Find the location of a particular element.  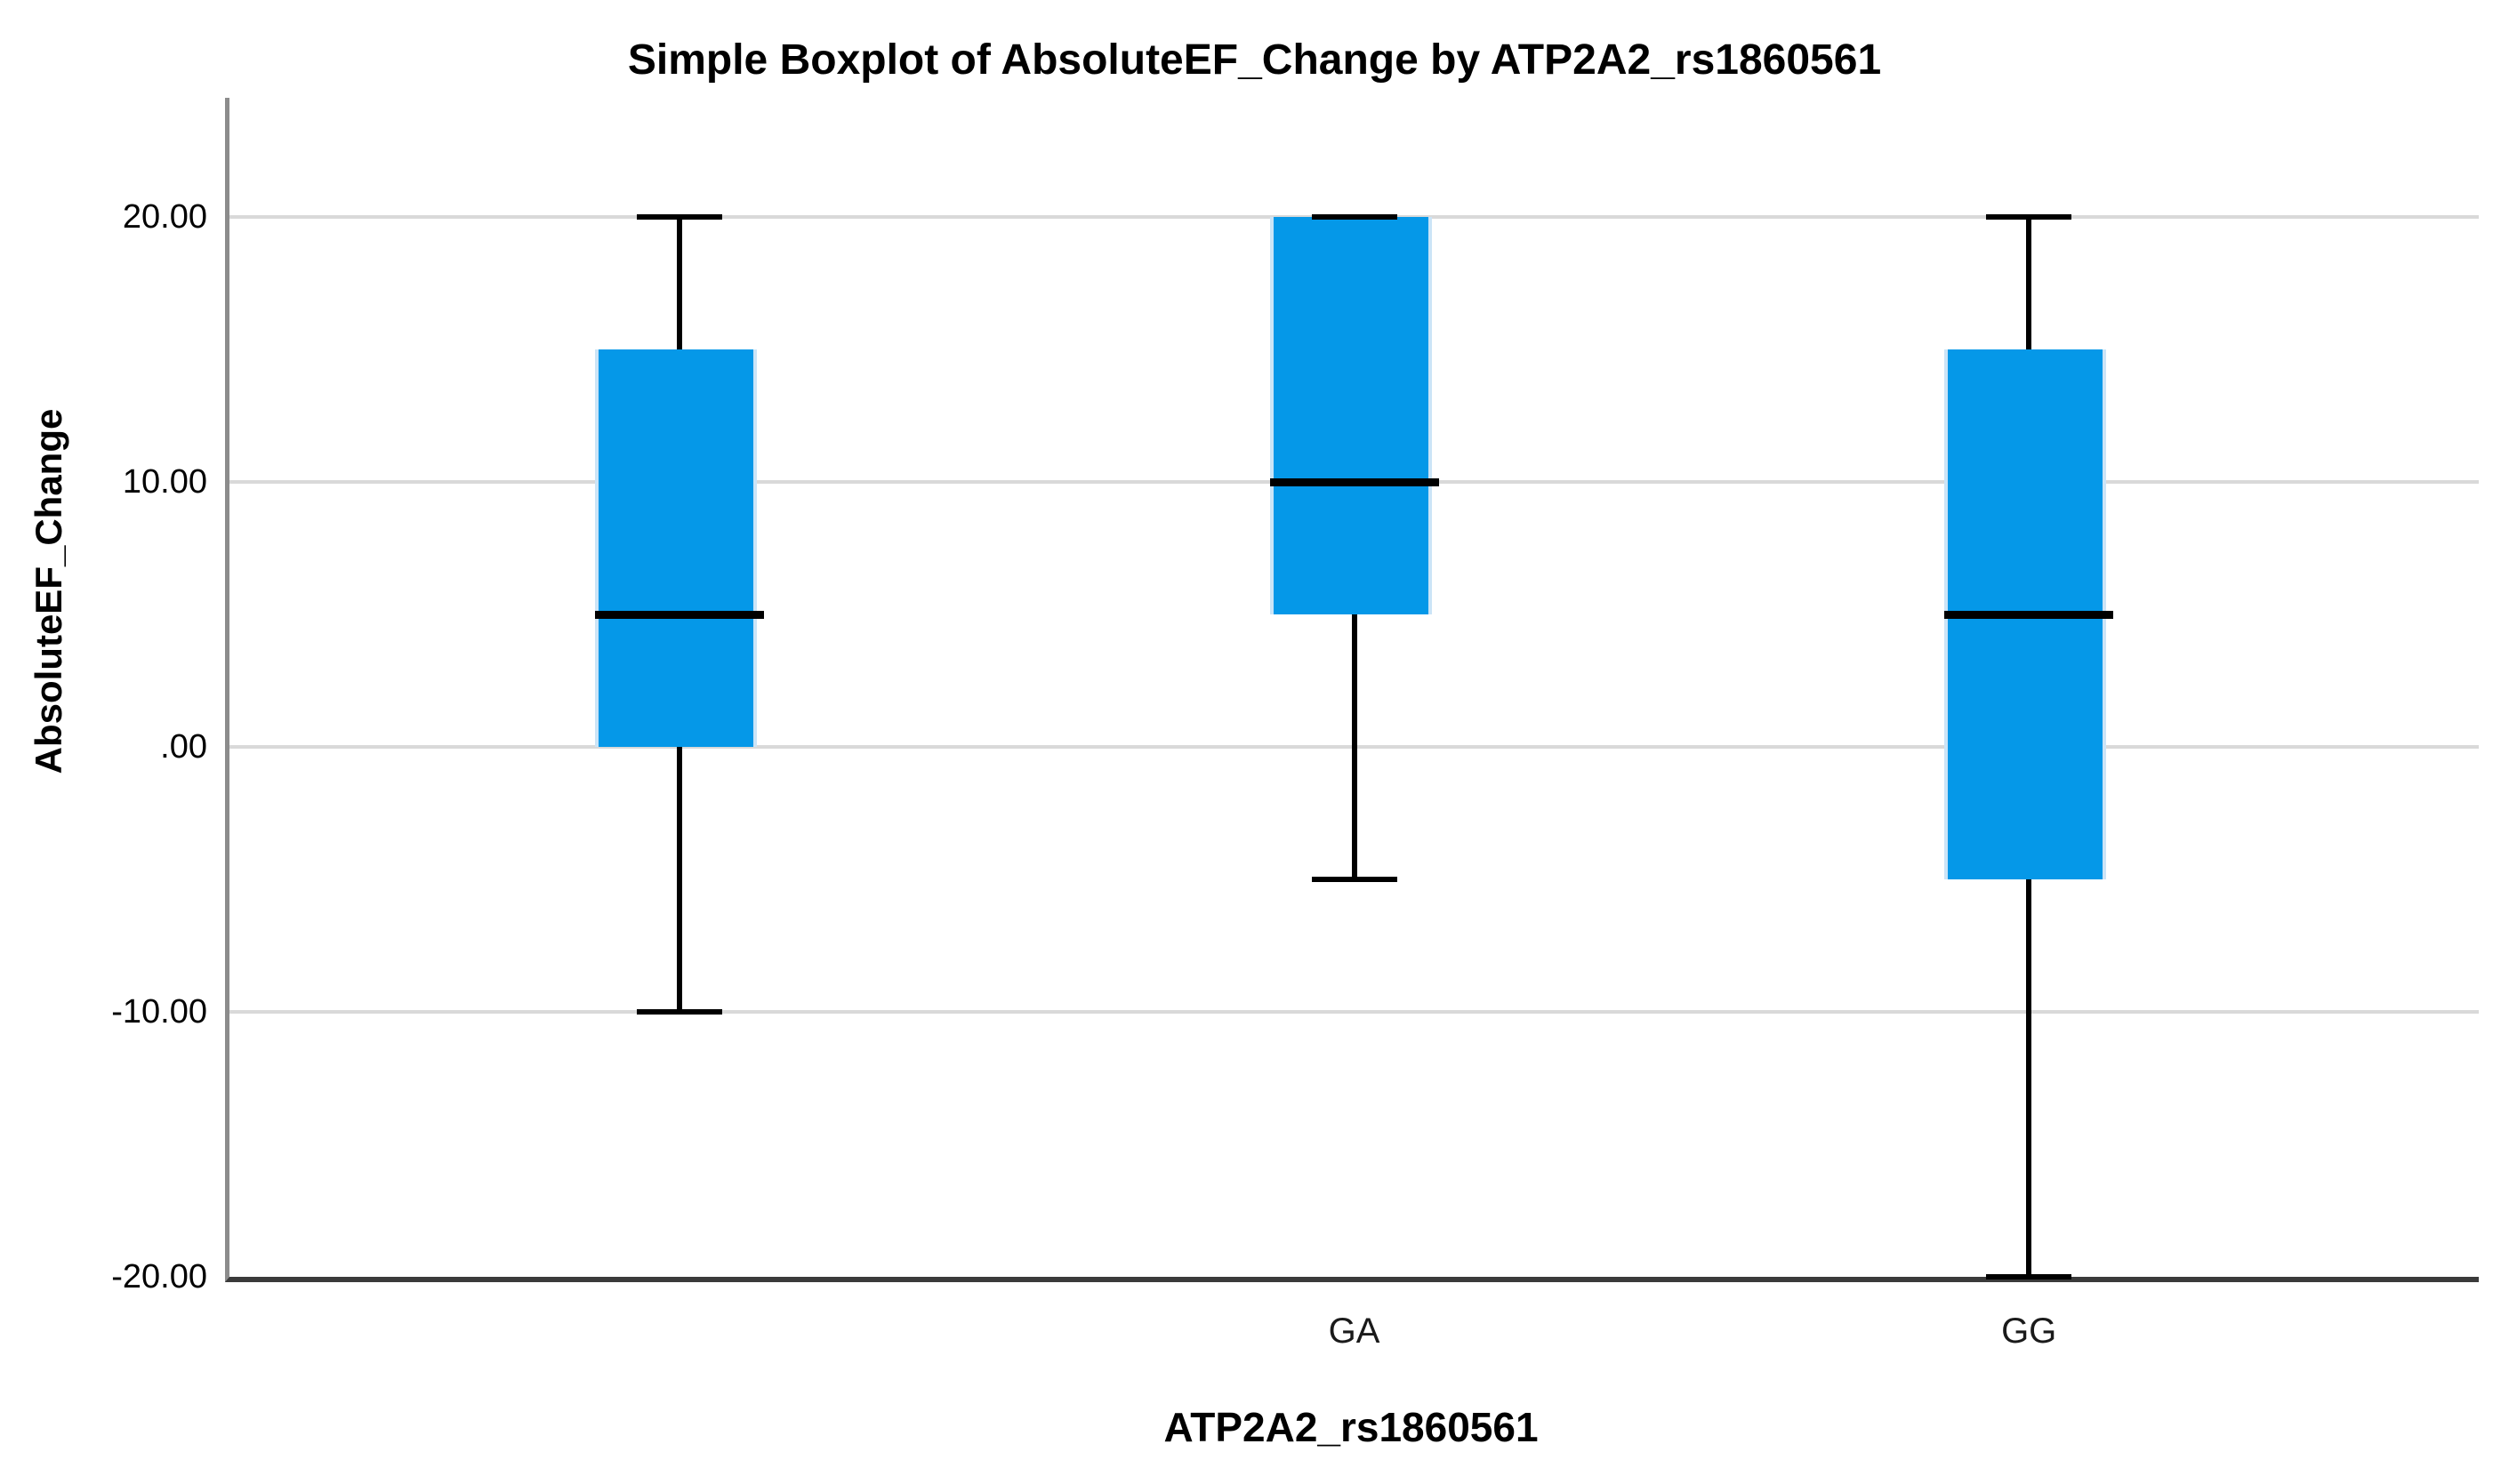

box-blank is located at coordinates (675, 548).